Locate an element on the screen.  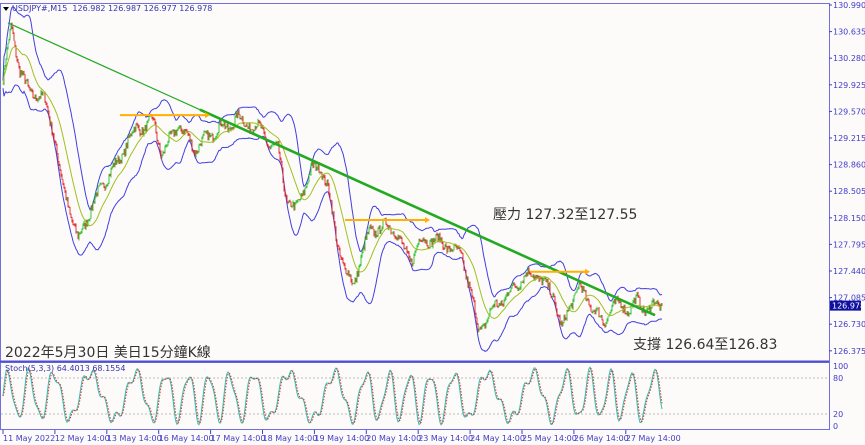
y-tick-label: 127.085 is located at coordinates (849, 298).